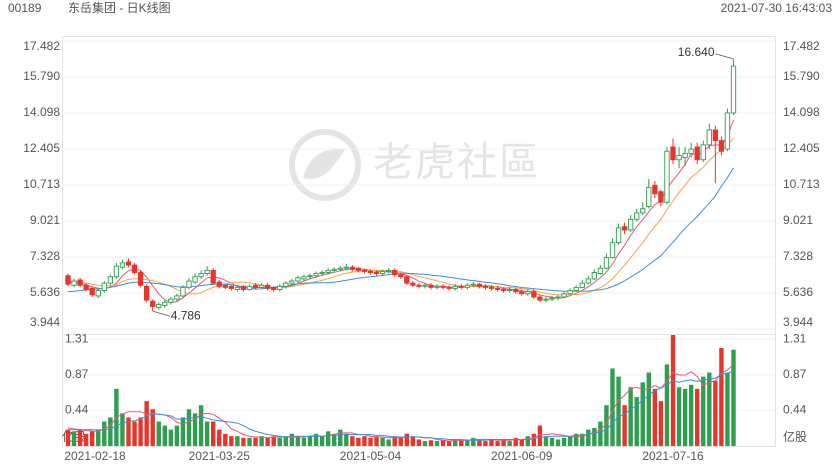  Describe the element at coordinates (25, 8) in the screenshot. I see `stock-code: 00189` at that location.